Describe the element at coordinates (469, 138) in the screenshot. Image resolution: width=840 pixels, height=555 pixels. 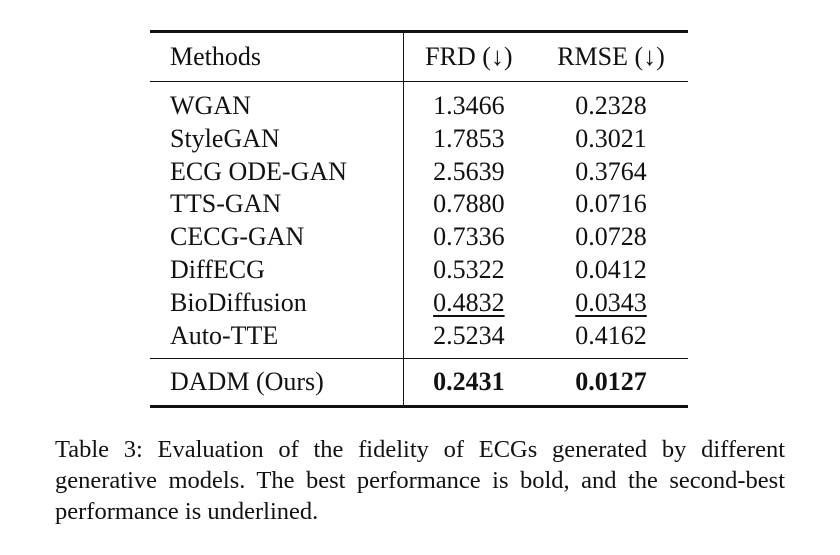
I see `frd-cell: 1.7853` at that location.